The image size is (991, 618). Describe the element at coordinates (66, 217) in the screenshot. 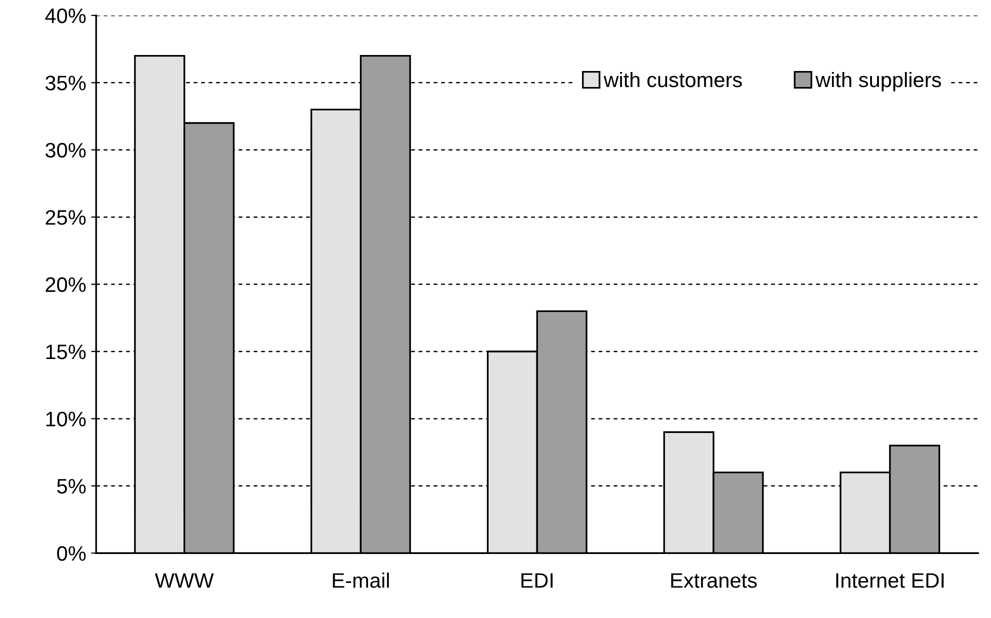

I see `y-tick-label: 25%` at that location.